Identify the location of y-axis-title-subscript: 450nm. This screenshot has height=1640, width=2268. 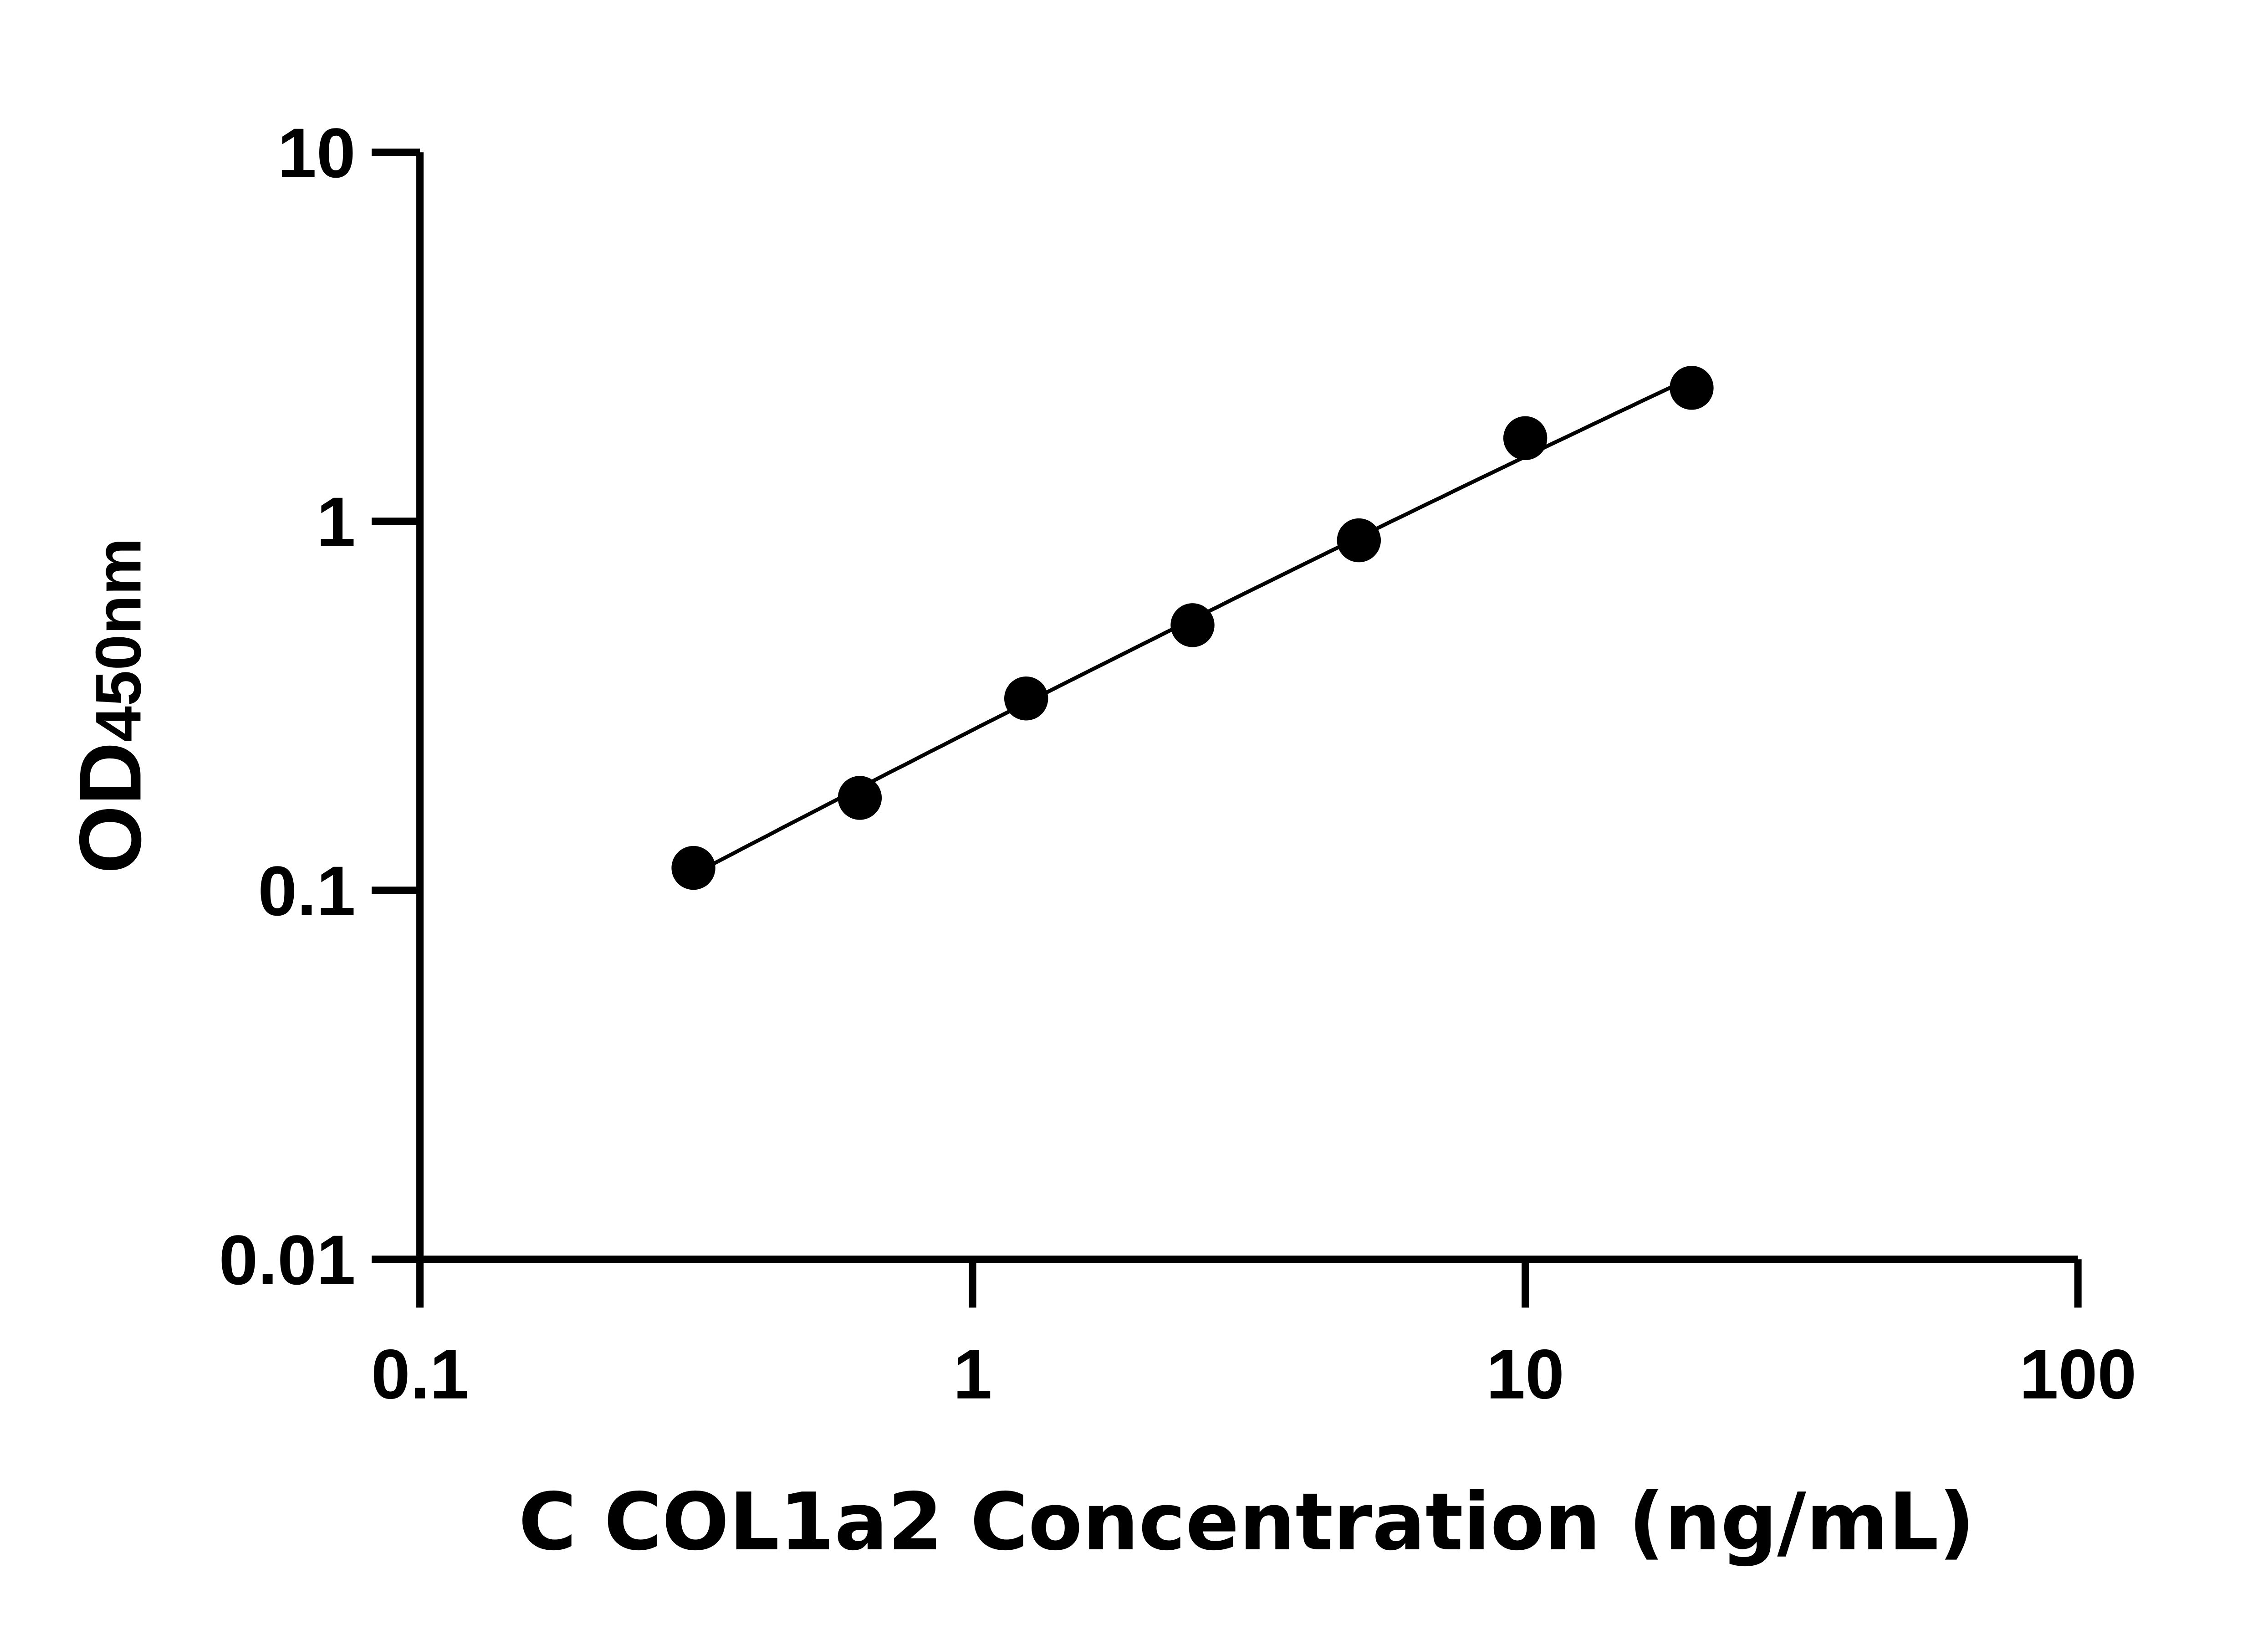
(118, 640).